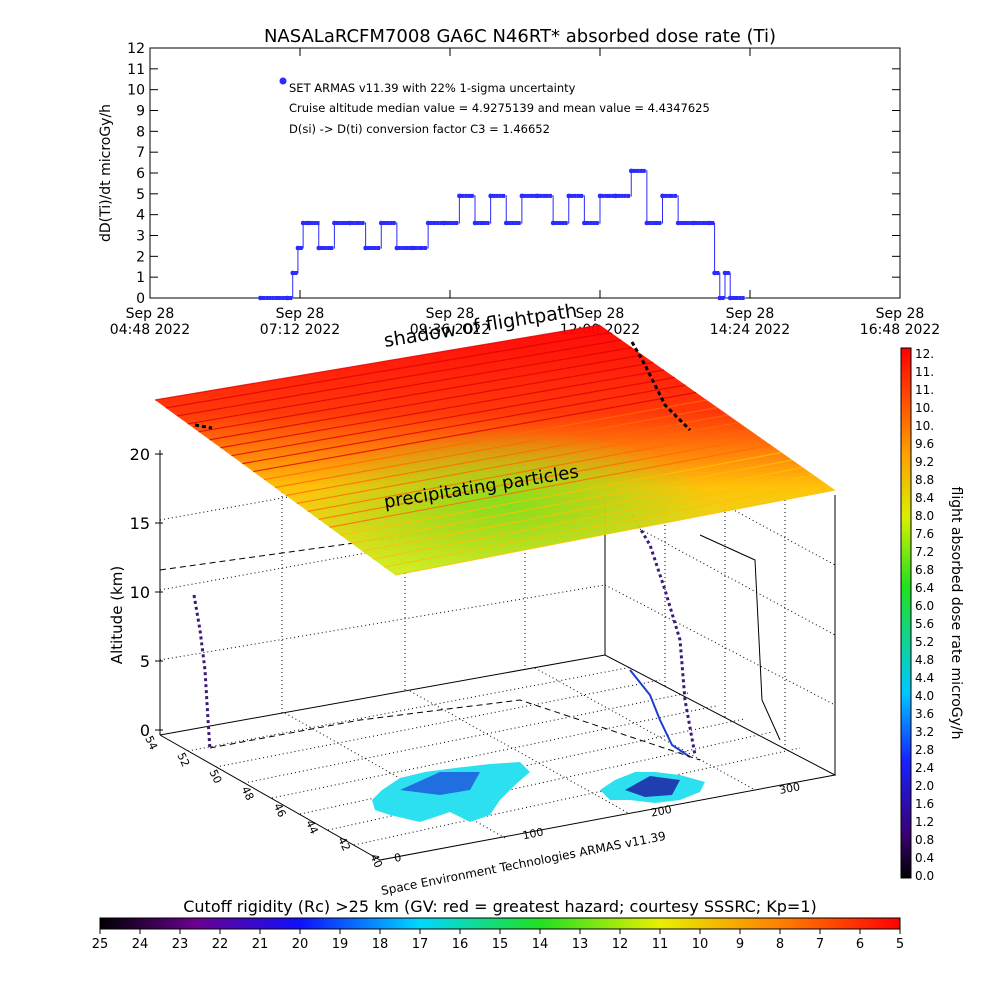 This screenshot has width=1000, height=1004. Describe the element at coordinates (740, 944) in the screenshot. I see `rigidity-tick-label: 9` at that location.